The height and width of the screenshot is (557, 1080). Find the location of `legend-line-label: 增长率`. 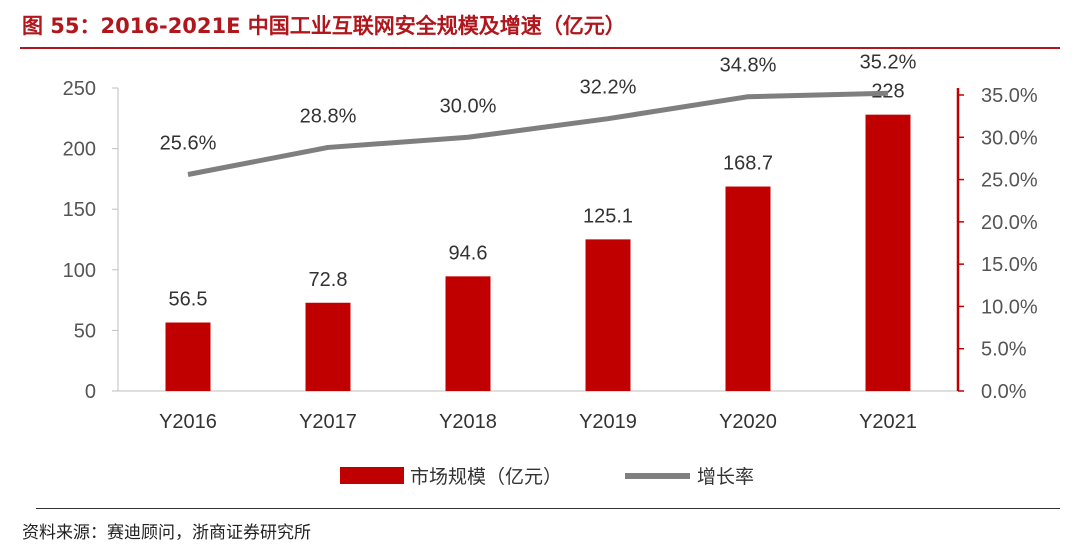

legend-line-label: 增长率 is located at coordinates (725, 477).